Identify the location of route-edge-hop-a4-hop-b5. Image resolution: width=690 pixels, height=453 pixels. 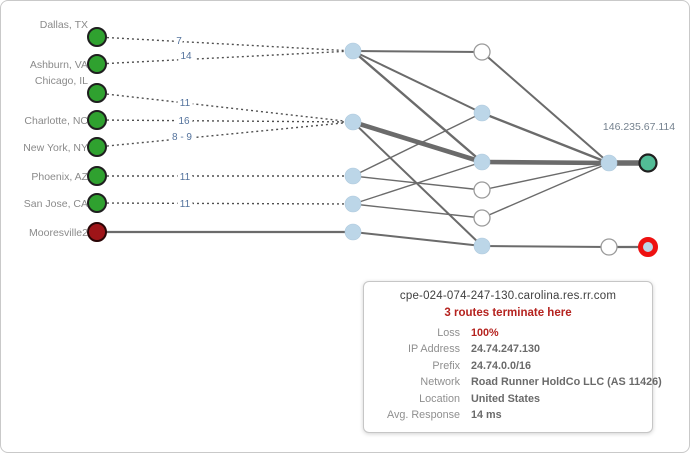
(417, 211).